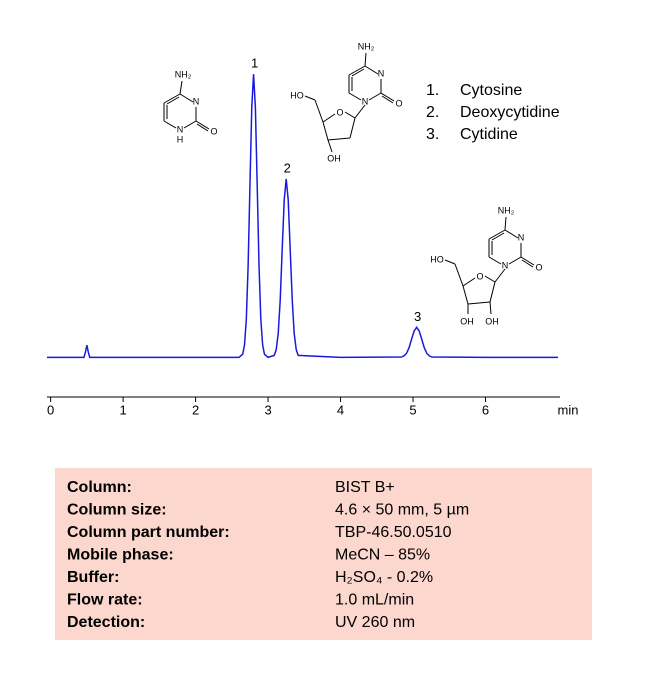  Describe the element at coordinates (105, 600) in the screenshot. I see `condition-label: Flow rate:` at that location.